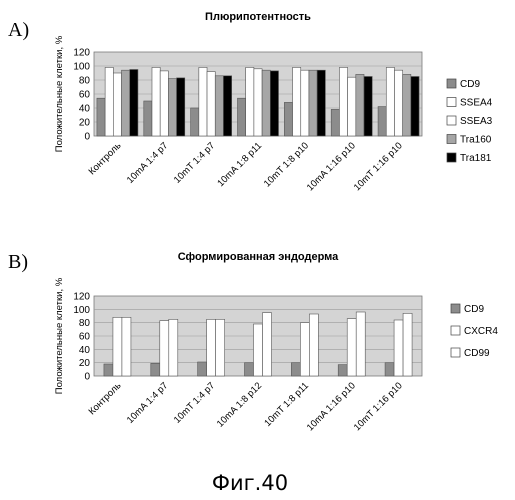  Describe the element at coordinates (481, 331) in the screenshot. I see `legend-entry: CXCR4` at that location.